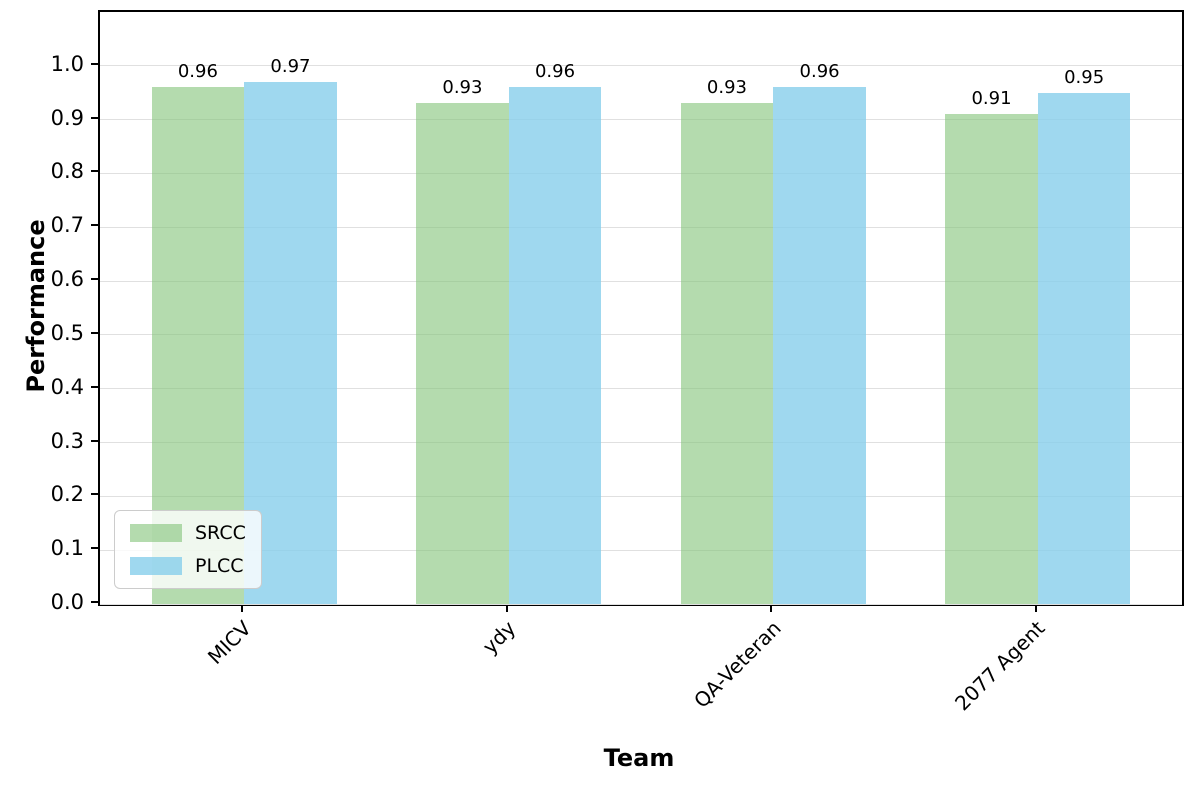 The image size is (1189, 790). Describe the element at coordinates (67, 602) in the screenshot. I see `y-tick-label: 0.0` at that location.